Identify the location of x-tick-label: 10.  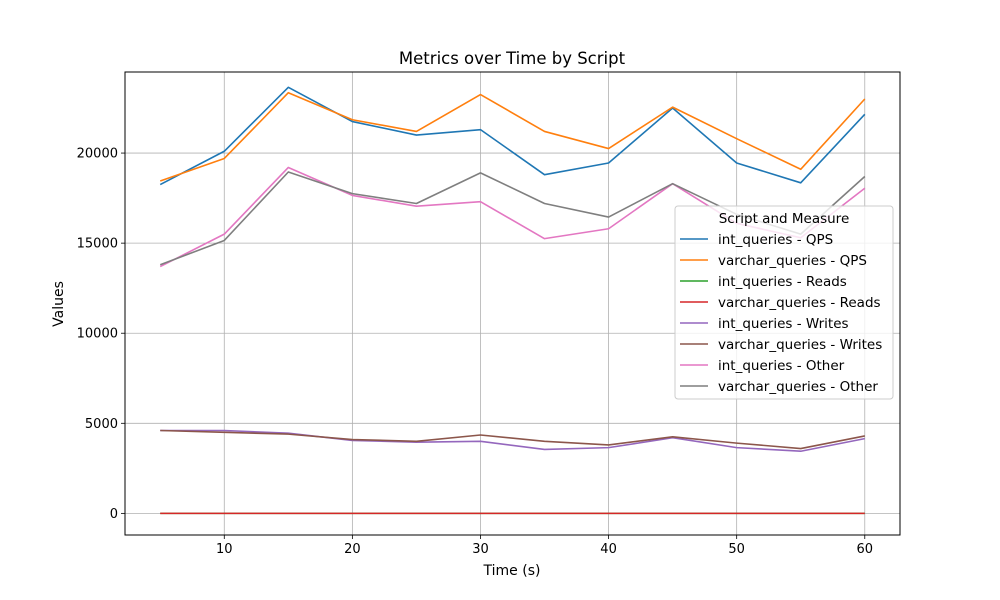
(224, 549).